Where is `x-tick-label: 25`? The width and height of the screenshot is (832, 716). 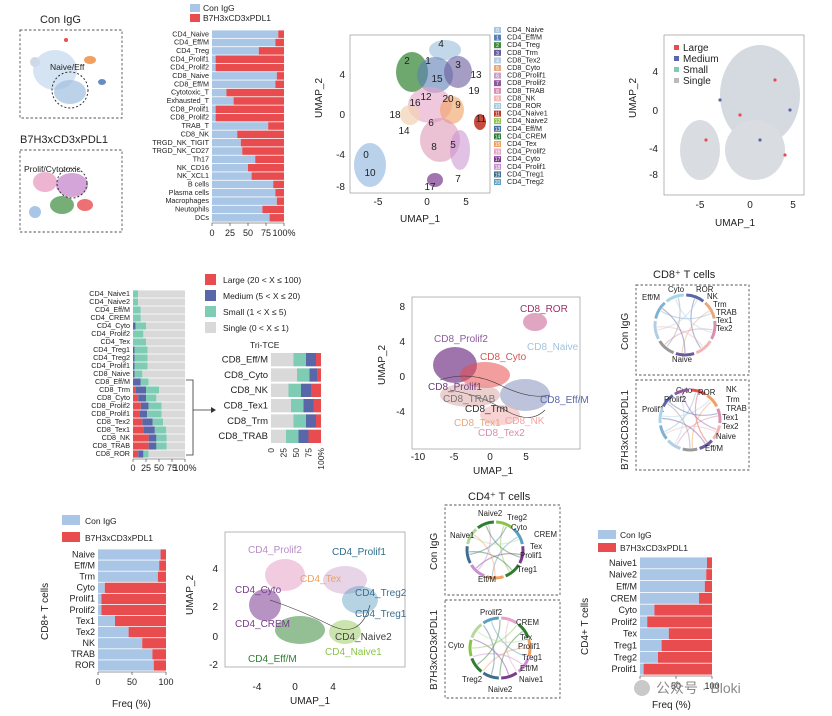 x-tick-label: 25 is located at coordinates (146, 468).